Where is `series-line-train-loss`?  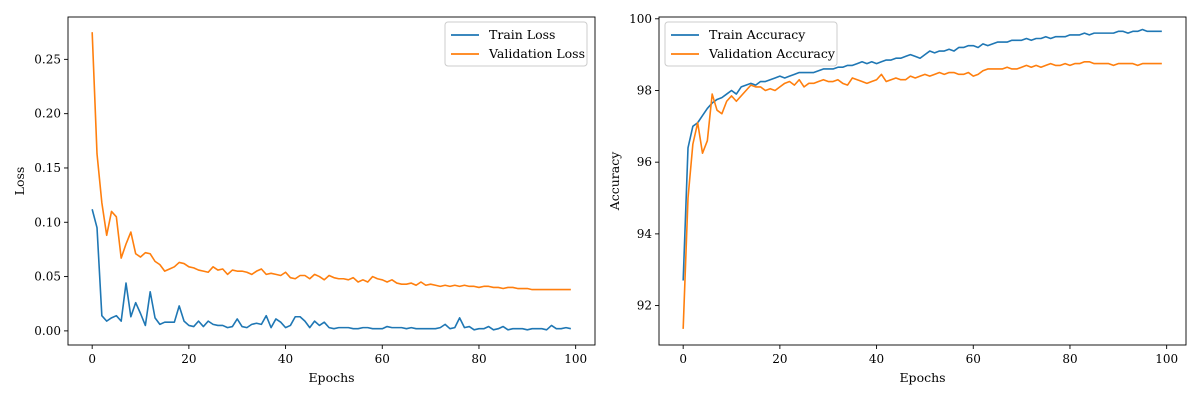
series-line-train-loss is located at coordinates (331, 270).